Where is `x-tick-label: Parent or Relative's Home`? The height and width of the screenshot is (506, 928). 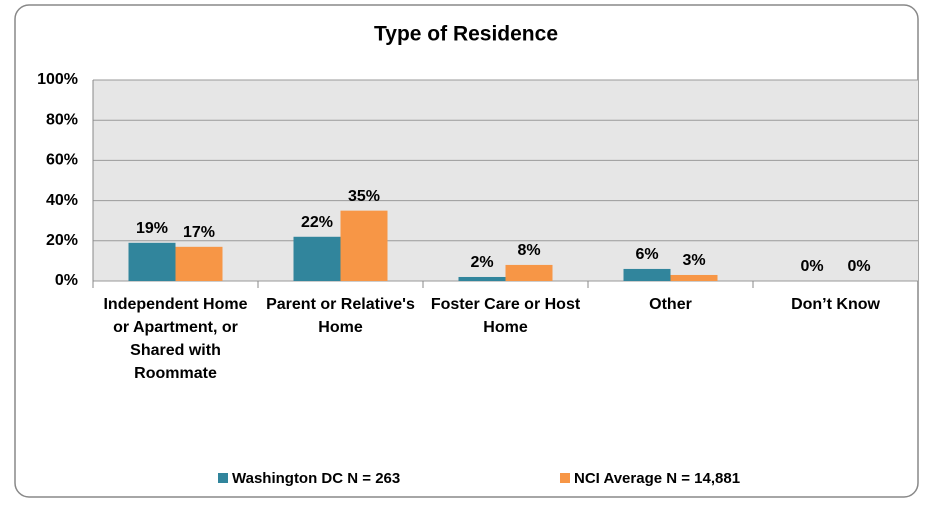 x-tick-label: Parent or Relative's Home is located at coordinates (340, 316).